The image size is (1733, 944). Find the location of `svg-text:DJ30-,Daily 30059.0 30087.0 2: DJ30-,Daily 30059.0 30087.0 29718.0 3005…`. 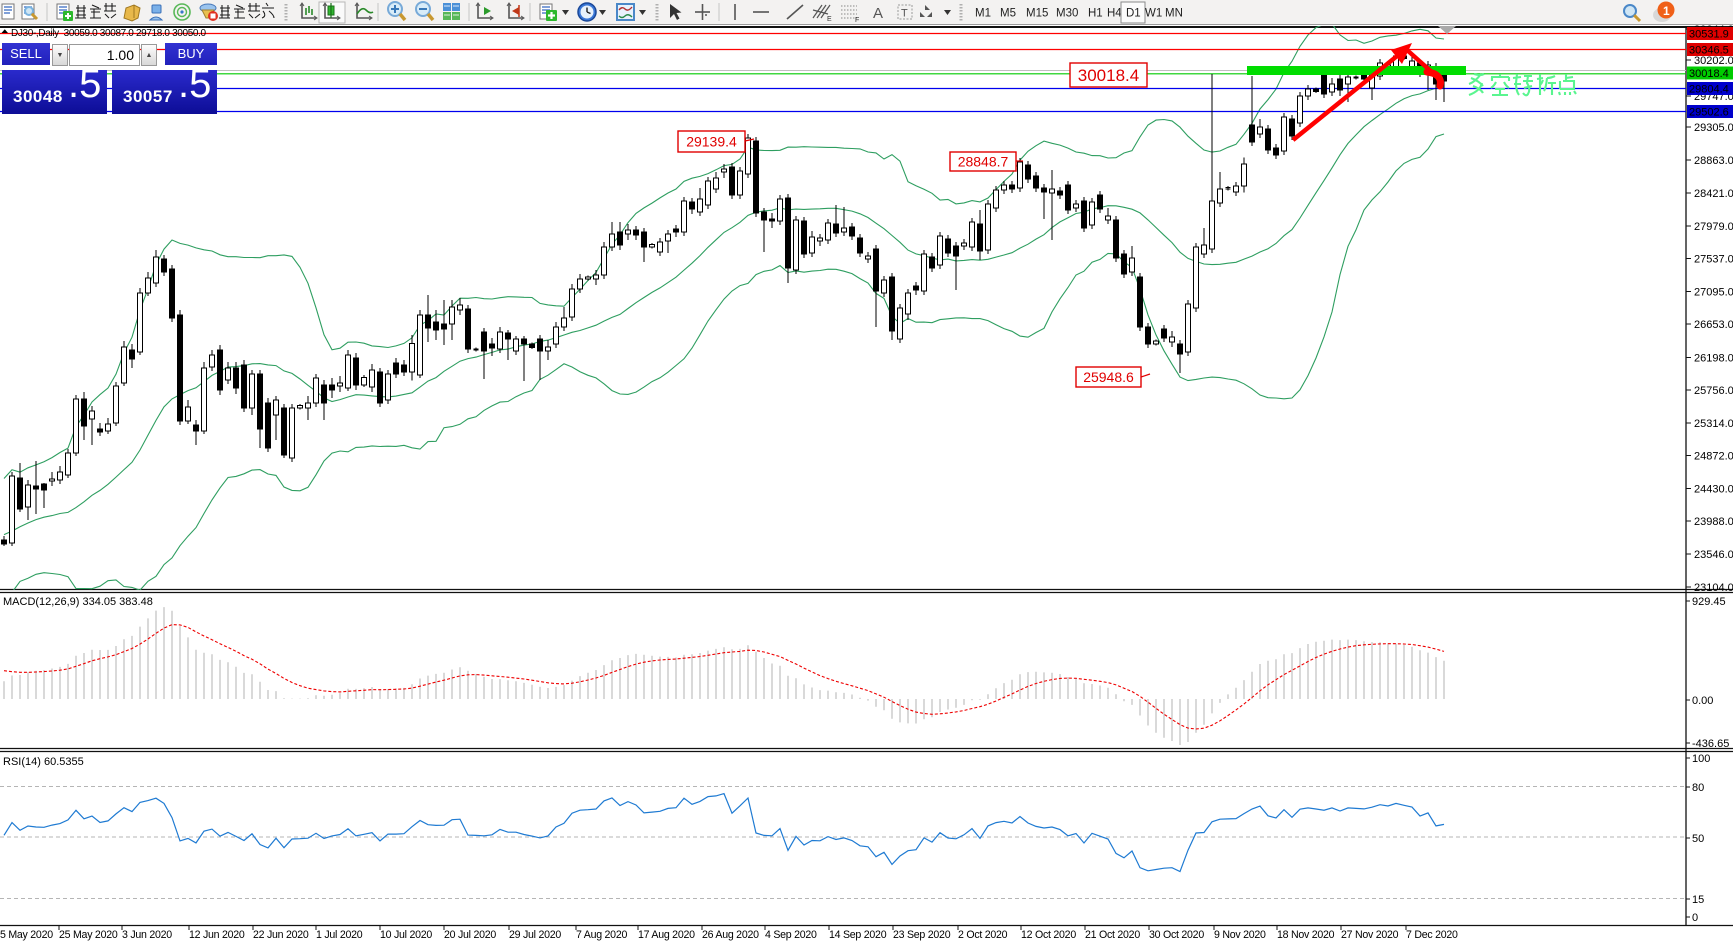

svg-text:DJ30-,Daily 30059.0 30087.0 2: DJ30-,Daily 30059.0 30087.0 29718.0 3005… is located at coordinates (109, 33).